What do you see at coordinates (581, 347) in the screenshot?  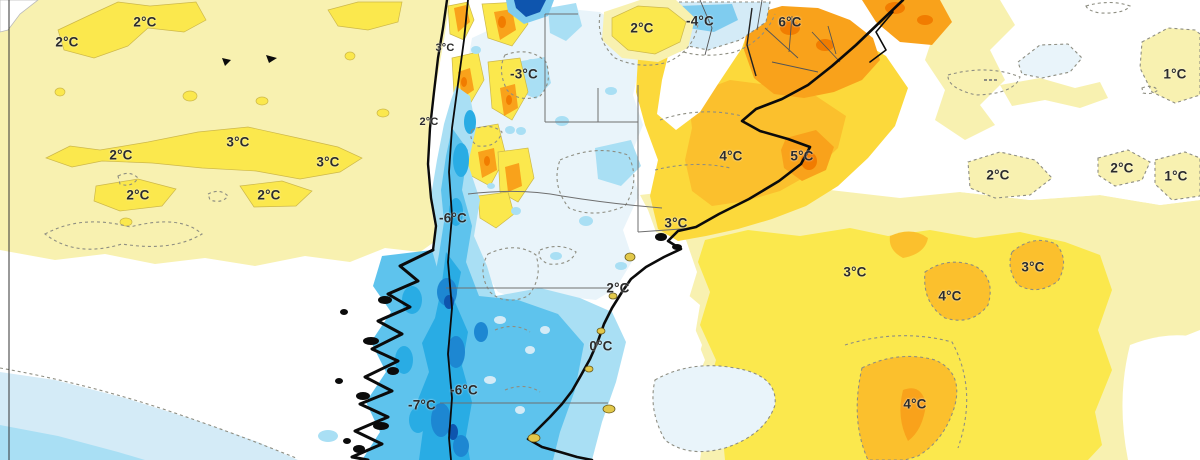 I see `coastal-warm-specks` at bounding box center [581, 347].